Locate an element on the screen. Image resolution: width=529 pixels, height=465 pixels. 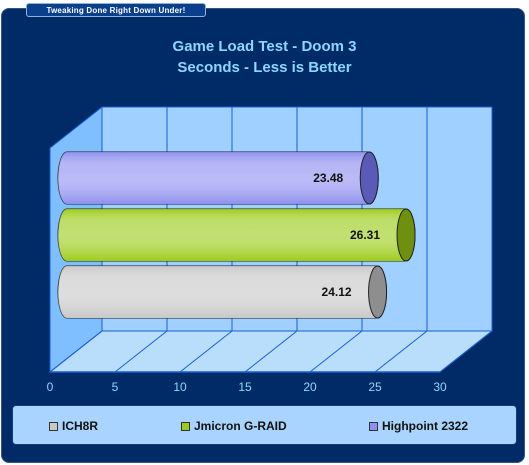
chart-title: Game Load Test - Doom 3 is located at coordinates (264, 46).